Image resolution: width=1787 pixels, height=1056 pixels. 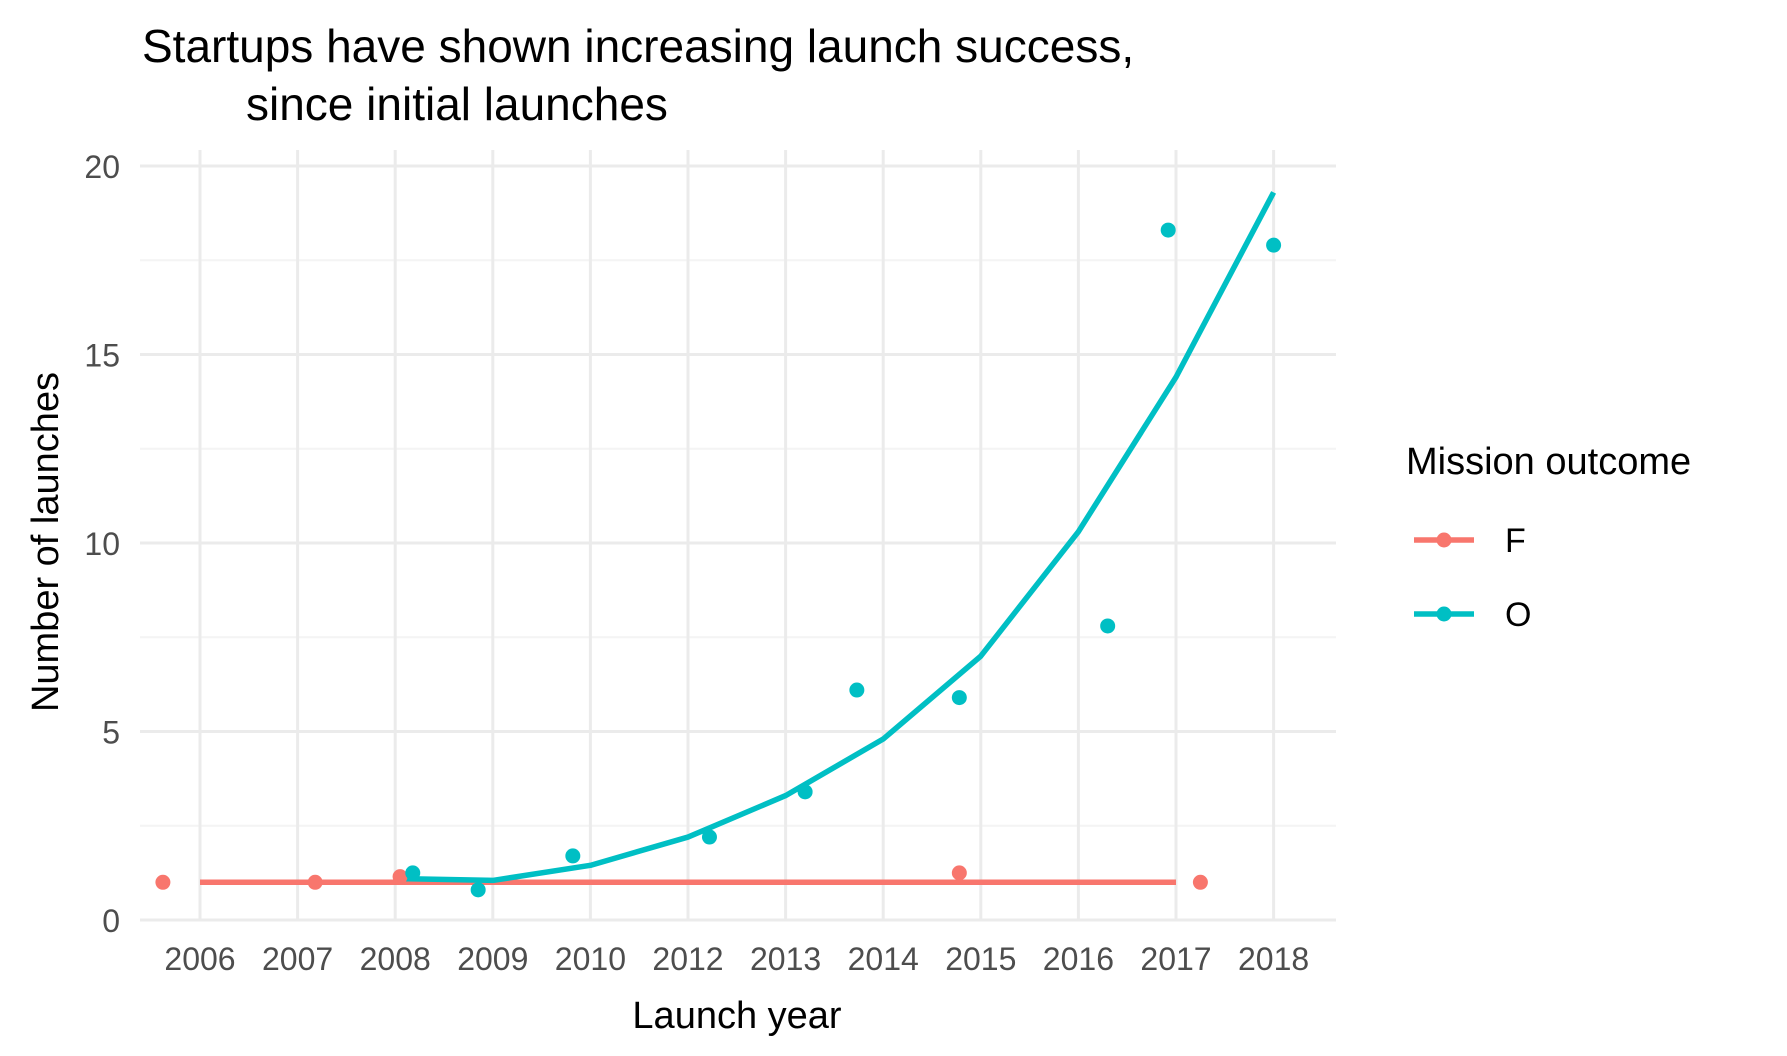 I want to click on legend-label-O: O, so click(x=1518, y=615).